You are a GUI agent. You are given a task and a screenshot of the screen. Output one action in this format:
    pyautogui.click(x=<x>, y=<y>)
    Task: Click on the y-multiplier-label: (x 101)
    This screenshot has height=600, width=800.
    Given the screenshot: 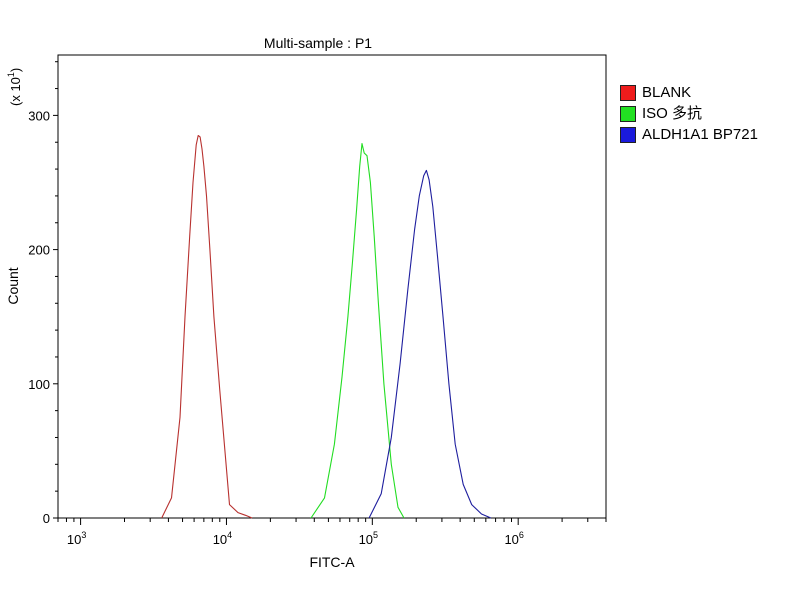 What is the action you would take?
    pyautogui.click(x=14, y=87)
    